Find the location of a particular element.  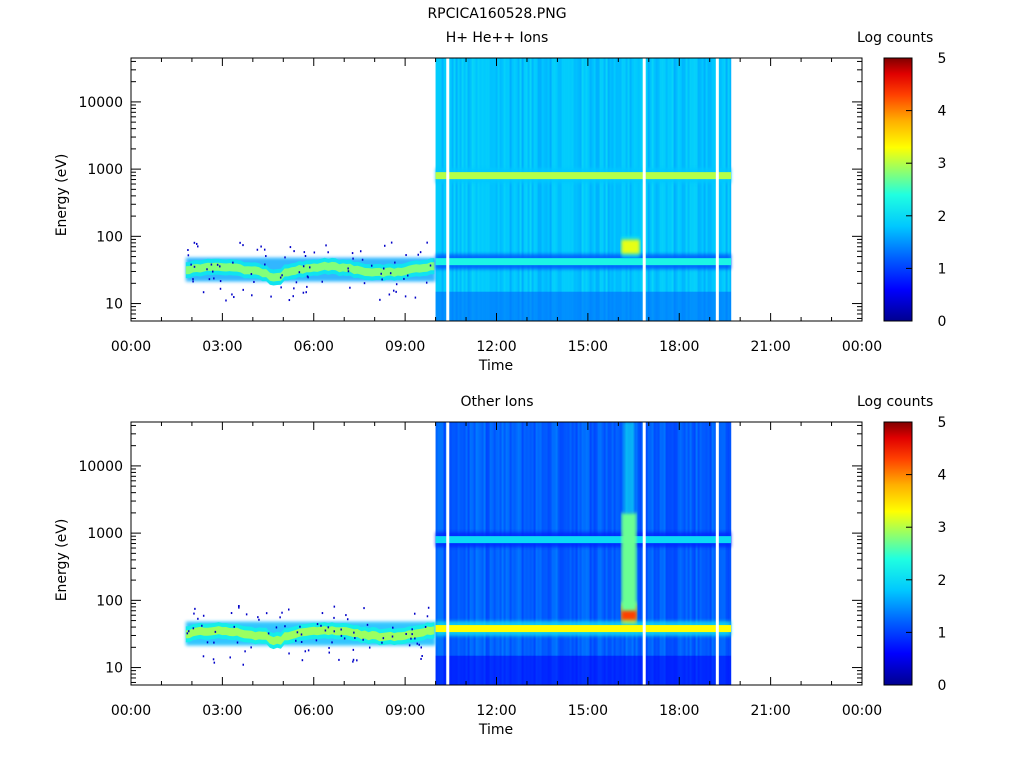

panel-1-colorbar-tick-label: 0 is located at coordinates (942, 322).